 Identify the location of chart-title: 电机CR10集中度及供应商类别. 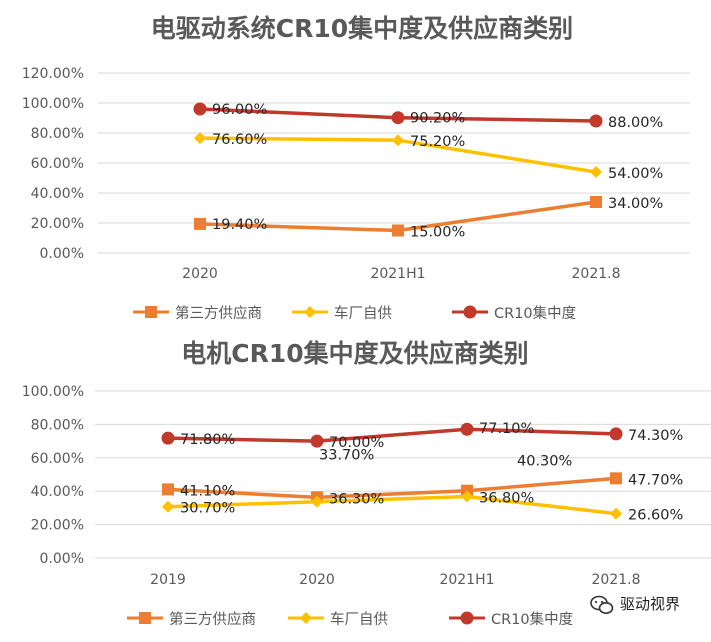
(354, 353).